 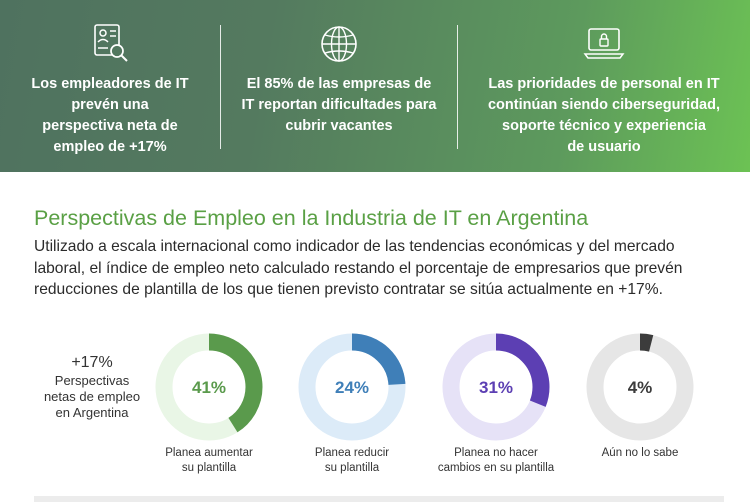 I want to click on donut-chart: 31%, so click(x=496, y=387).